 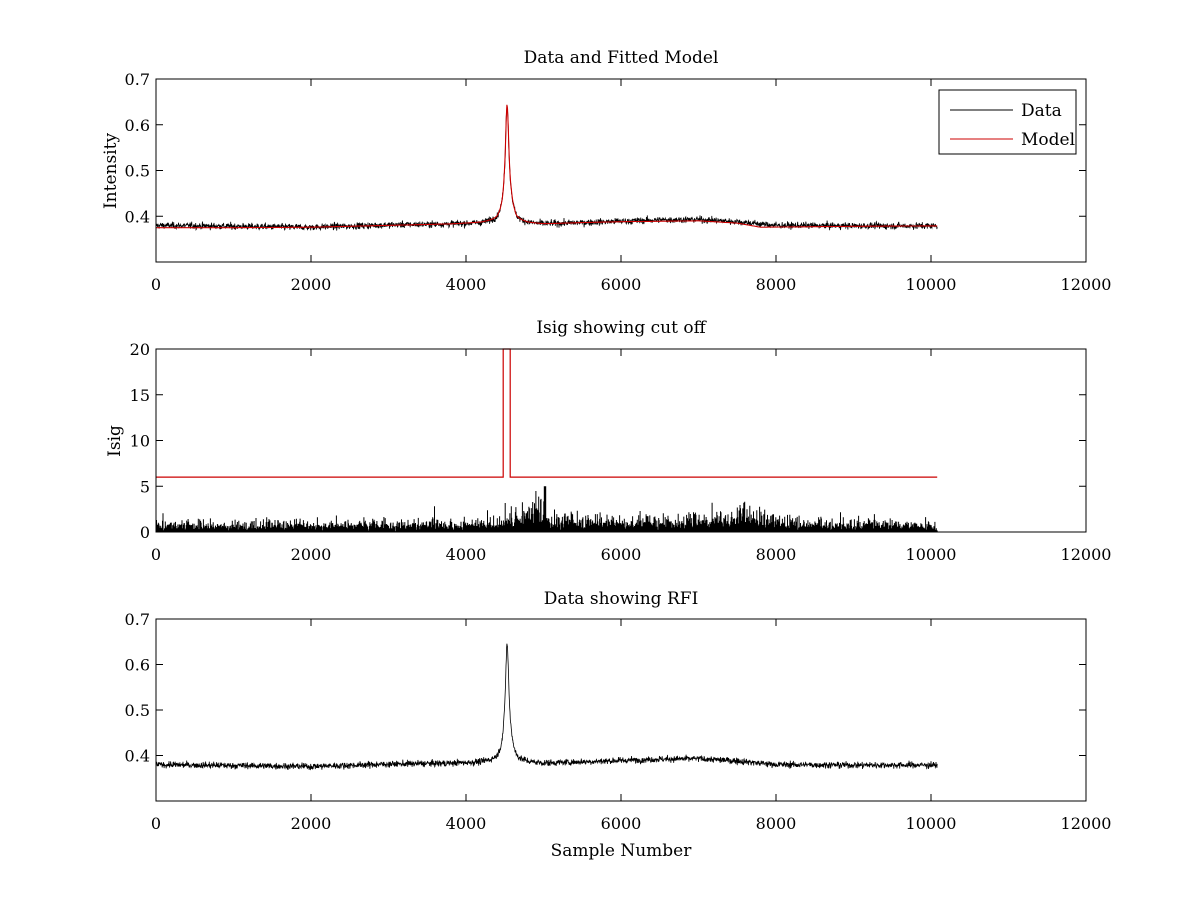 I want to click on y-tick-label: 5, so click(x=145, y=486).